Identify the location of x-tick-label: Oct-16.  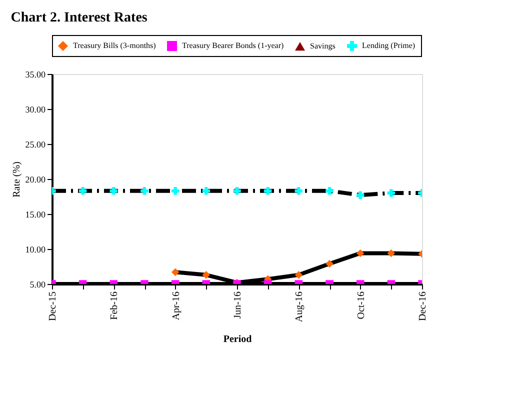
(361, 306).